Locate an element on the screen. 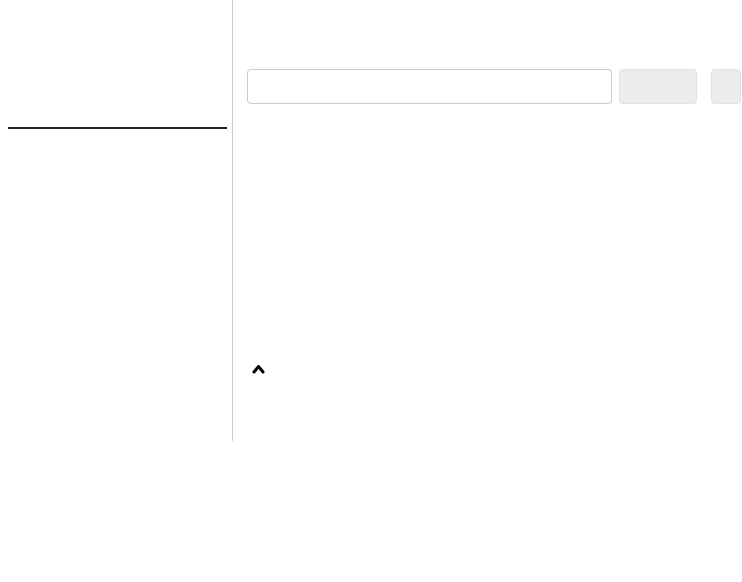 This screenshot has width=742, height=582. accounts-column-header is located at coordinates (505, 370).